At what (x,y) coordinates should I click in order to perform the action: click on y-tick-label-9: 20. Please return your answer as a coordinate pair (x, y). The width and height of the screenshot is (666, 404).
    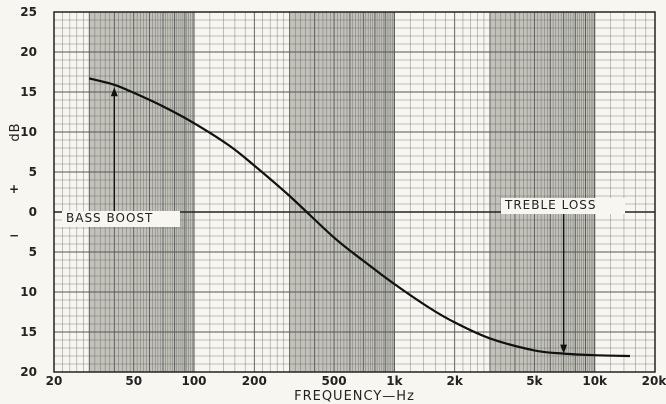
    Looking at the image, I should click on (28, 372).